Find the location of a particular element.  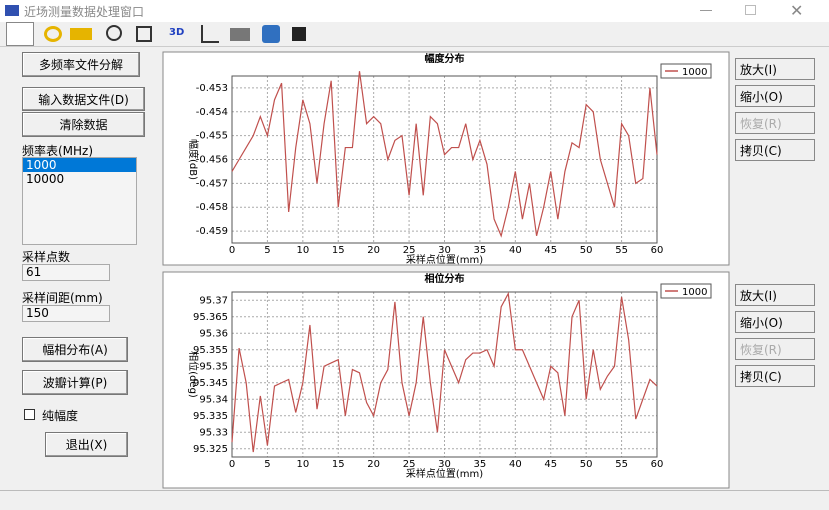

tool-pan is located at coordinates (81, 34).